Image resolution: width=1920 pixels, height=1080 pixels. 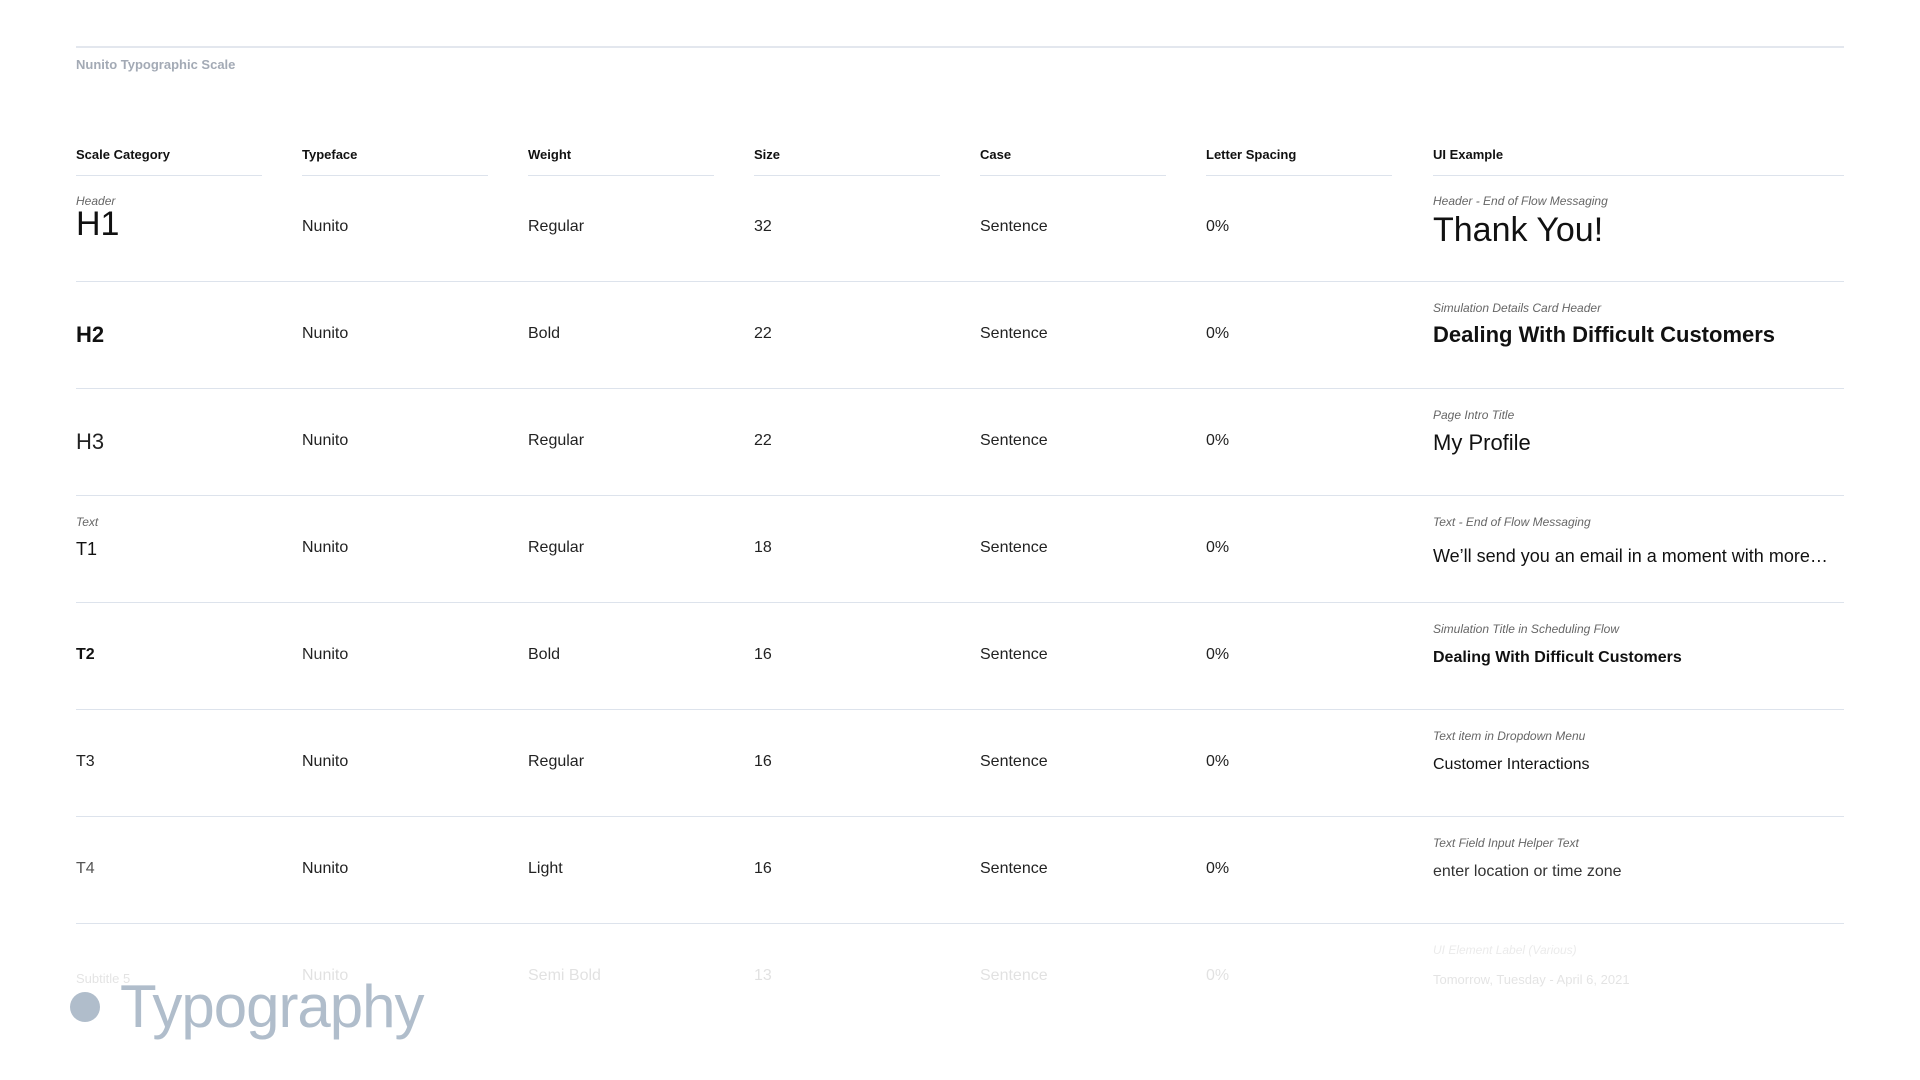 What do you see at coordinates (96, 201) in the screenshot?
I see `category-group-label: Header` at bounding box center [96, 201].